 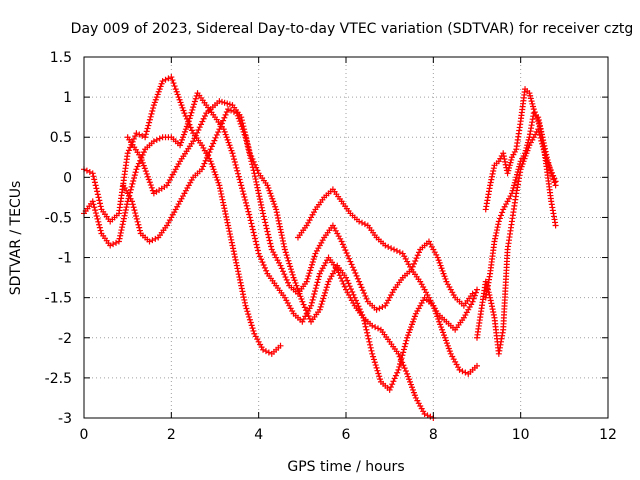 I want to click on y-tick-label: -0.5, so click(x=58, y=218).